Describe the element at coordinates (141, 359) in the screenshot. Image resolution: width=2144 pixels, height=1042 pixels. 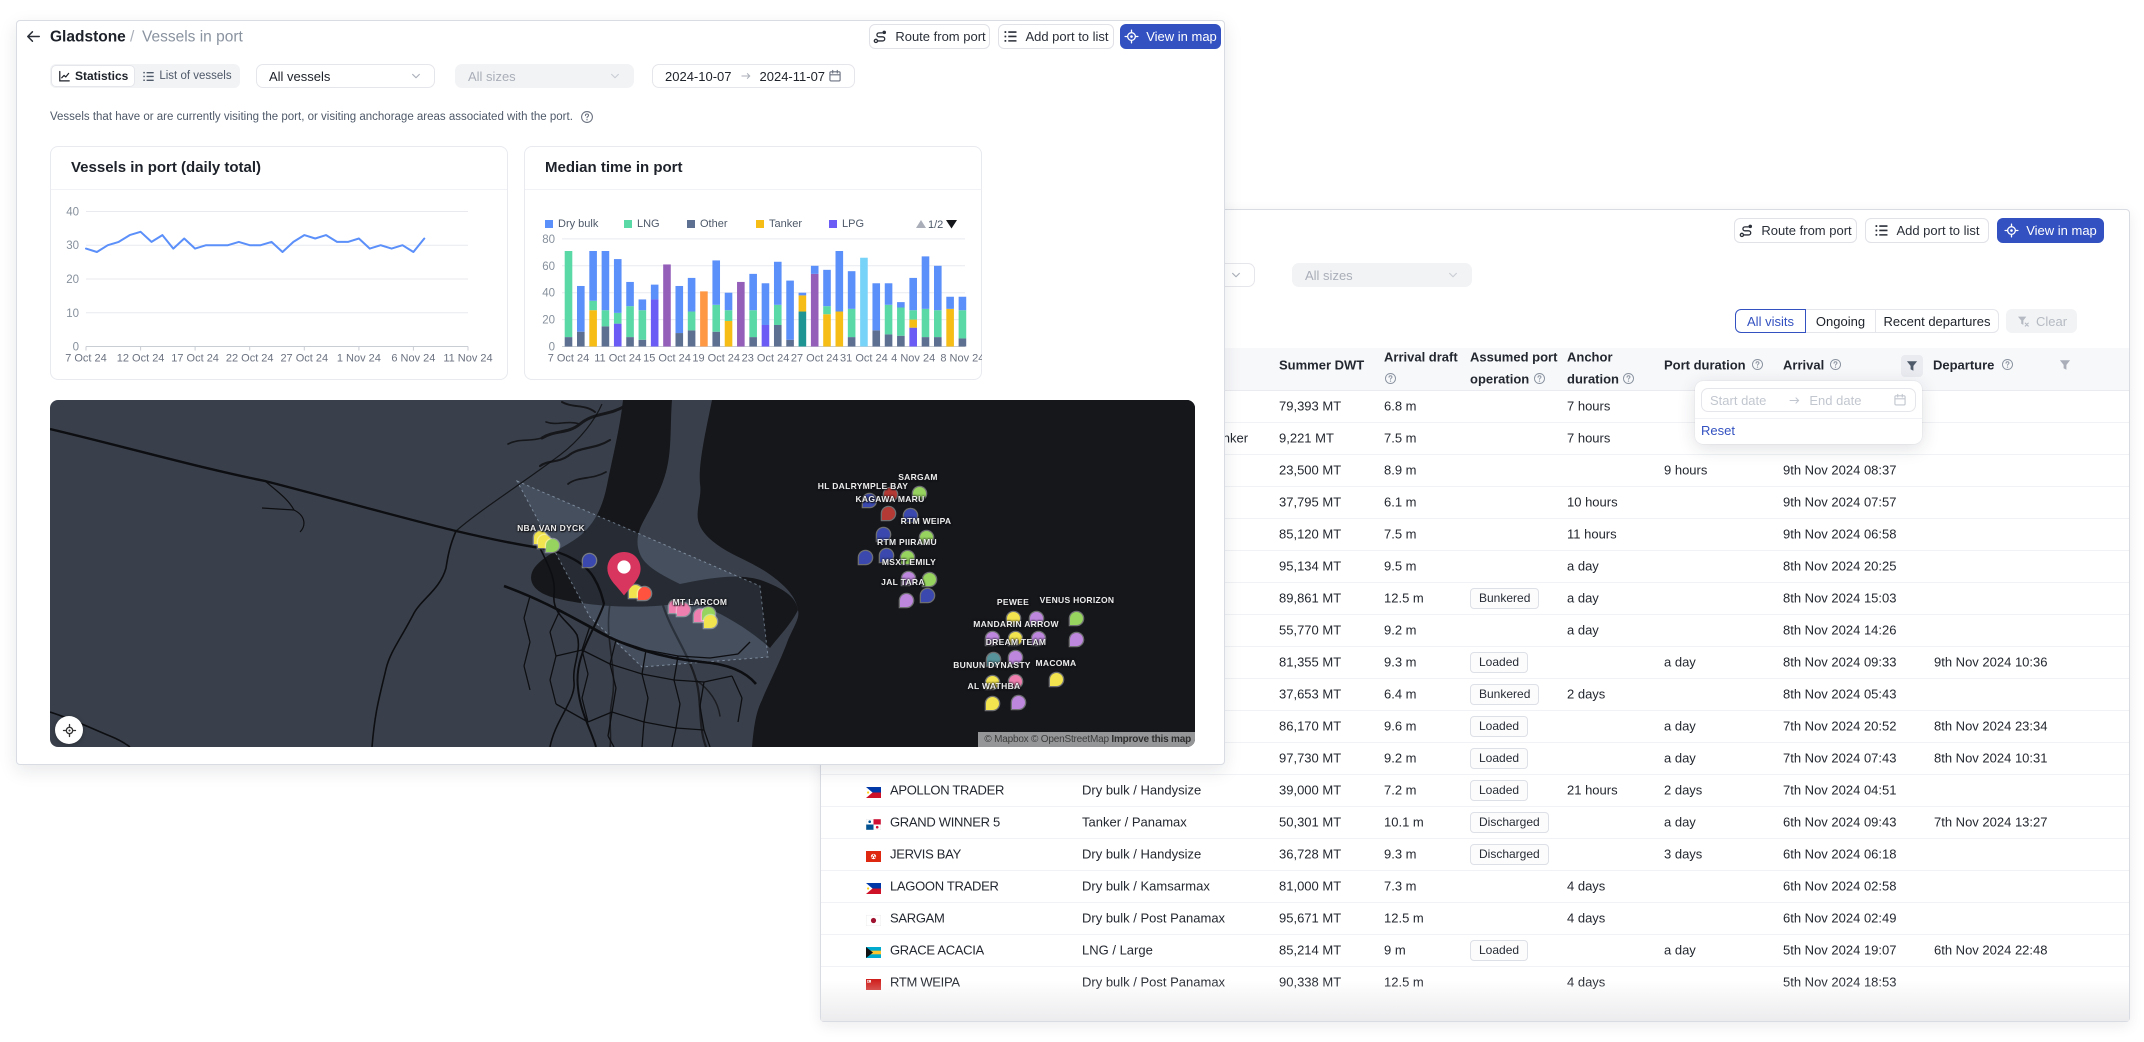
I see `svg-text: 12 Oct 24` at that location.